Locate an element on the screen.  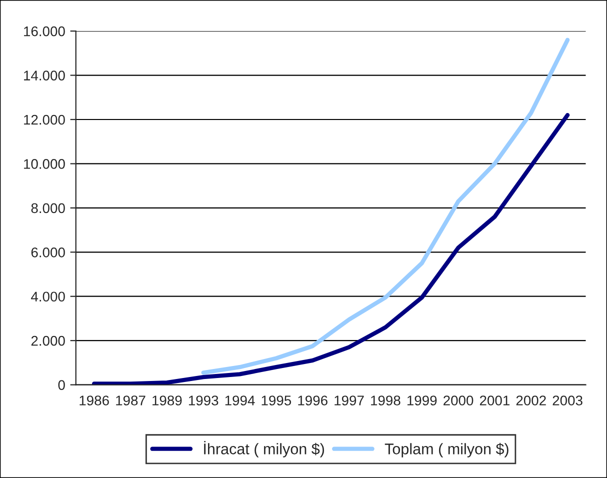
x-tick-label: 1986 is located at coordinates (94, 401).